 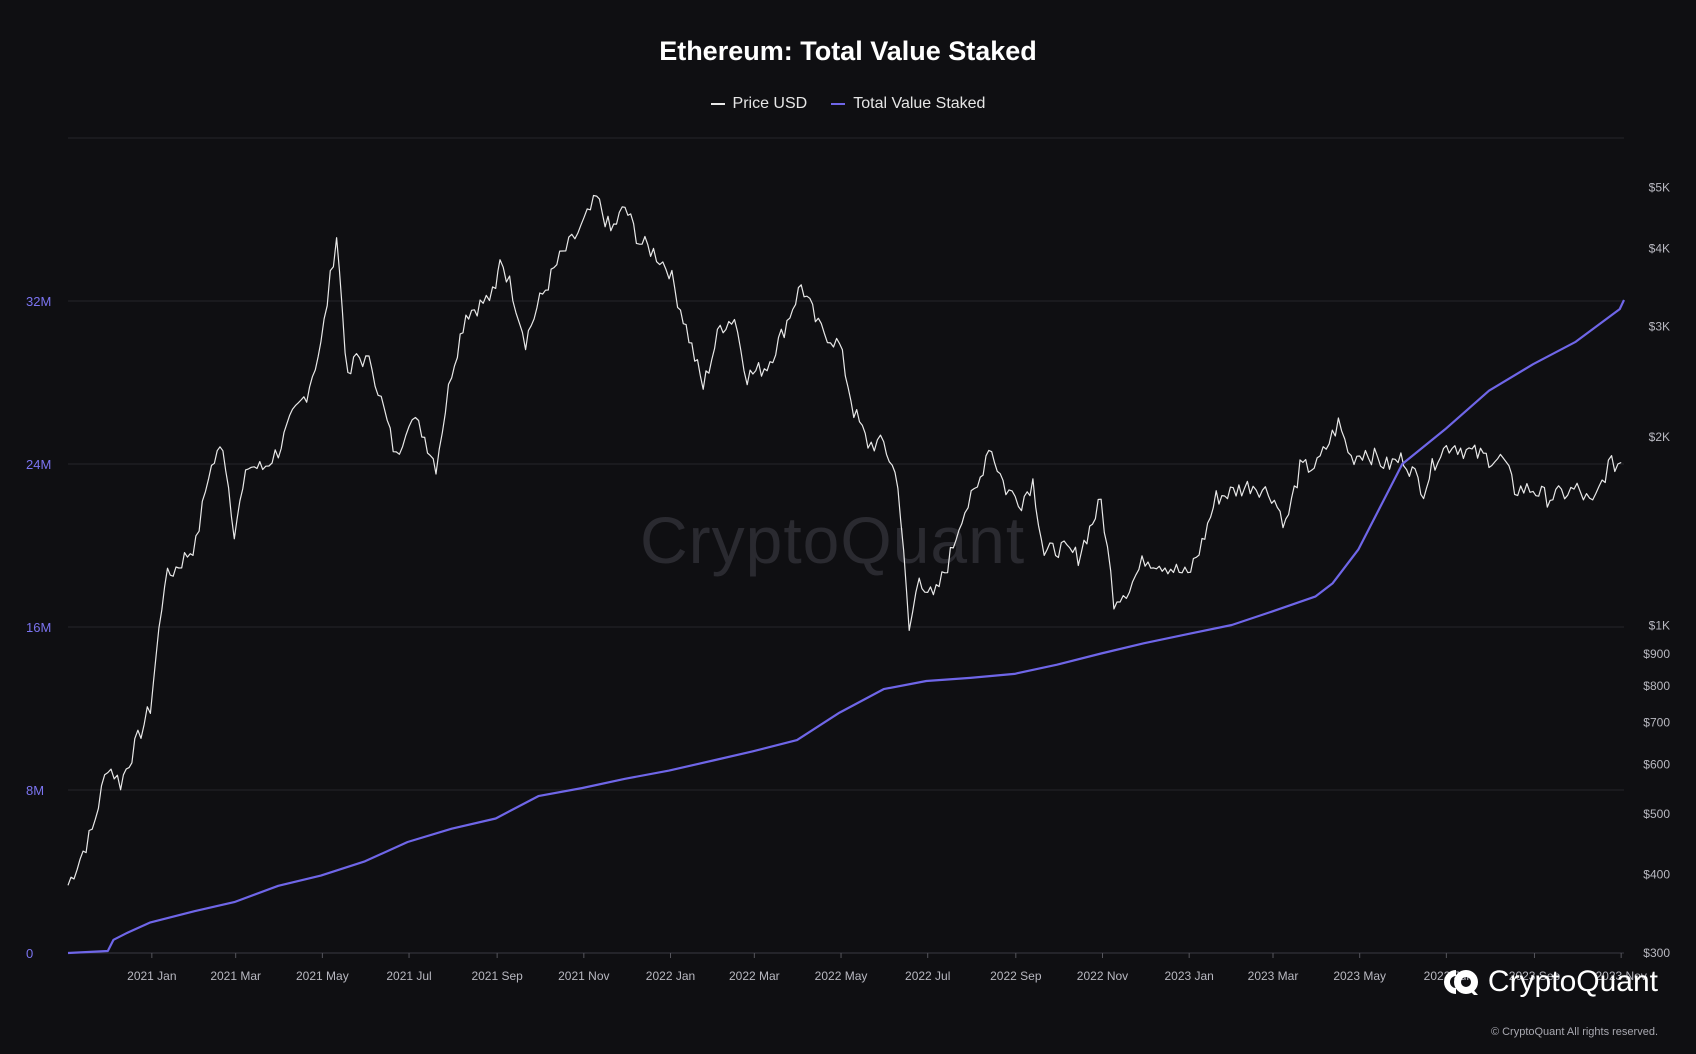 I want to click on x-tick-label: 2021 Sep, so click(x=497, y=976).